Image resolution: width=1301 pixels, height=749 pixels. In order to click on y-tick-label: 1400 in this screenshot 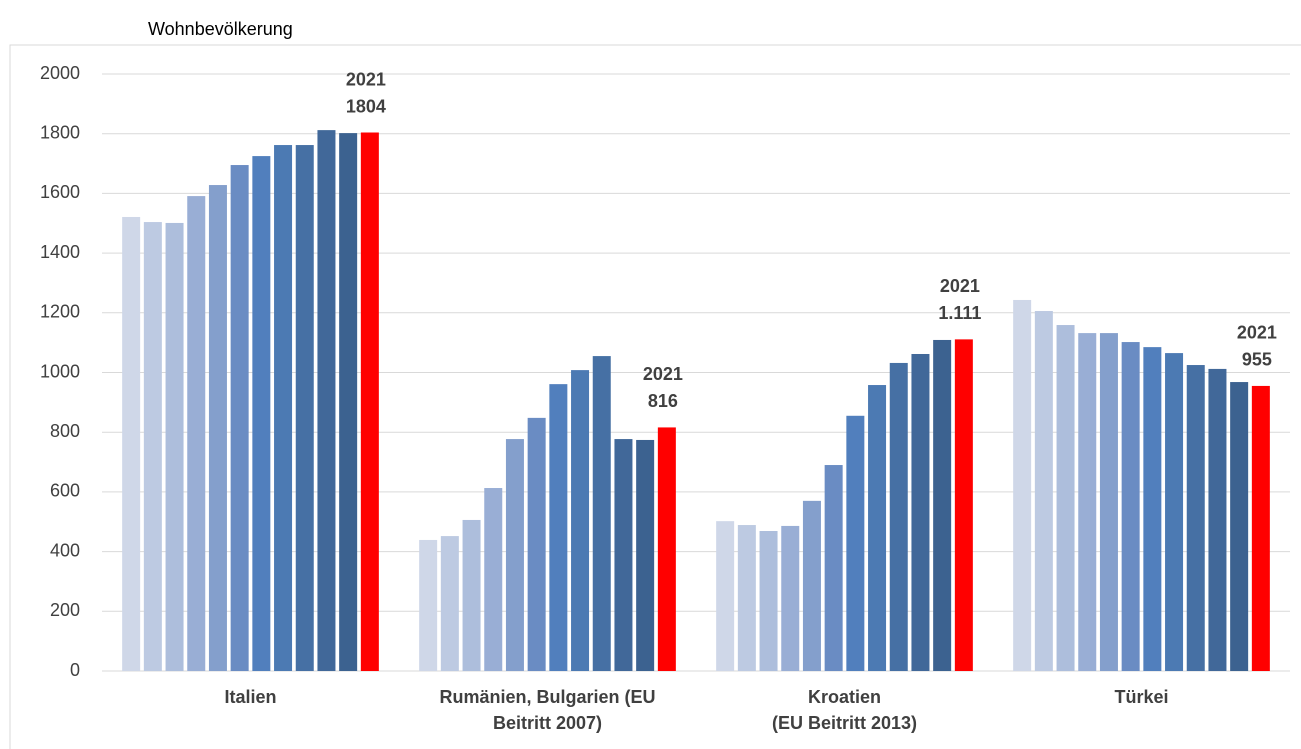, I will do `click(60, 252)`.